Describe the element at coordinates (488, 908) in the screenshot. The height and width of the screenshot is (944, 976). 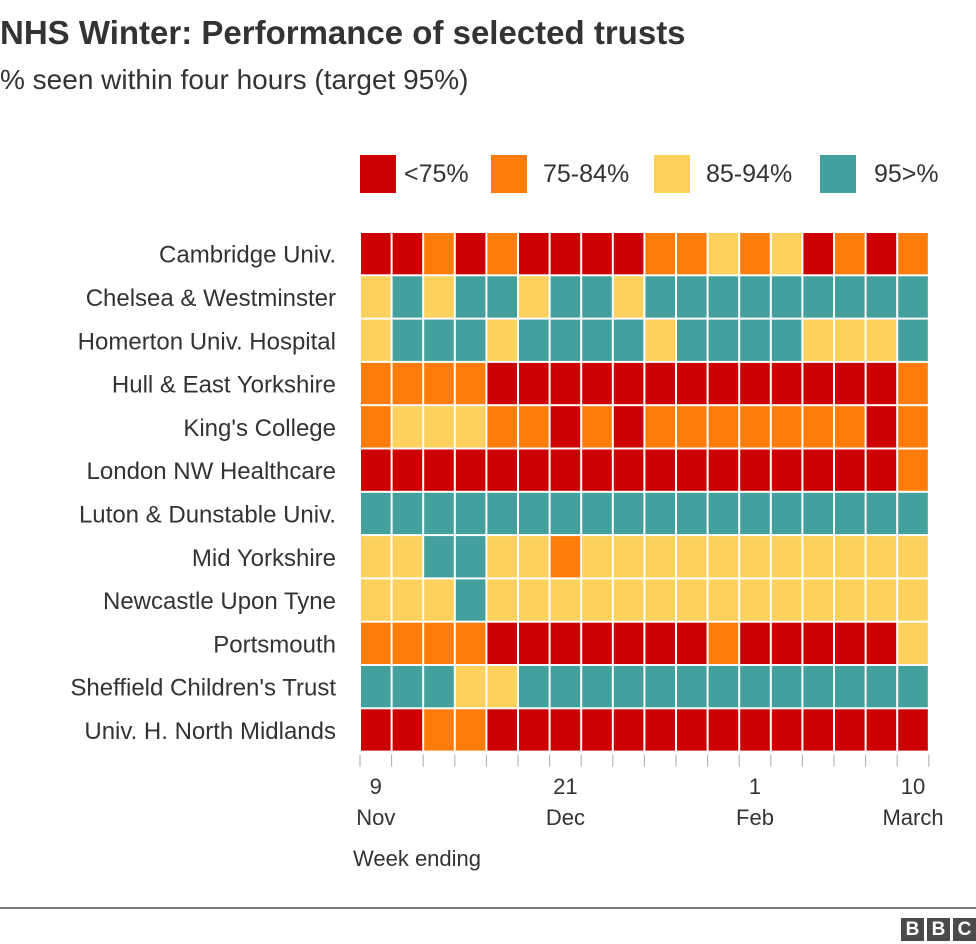
I see `footer-divider` at that location.